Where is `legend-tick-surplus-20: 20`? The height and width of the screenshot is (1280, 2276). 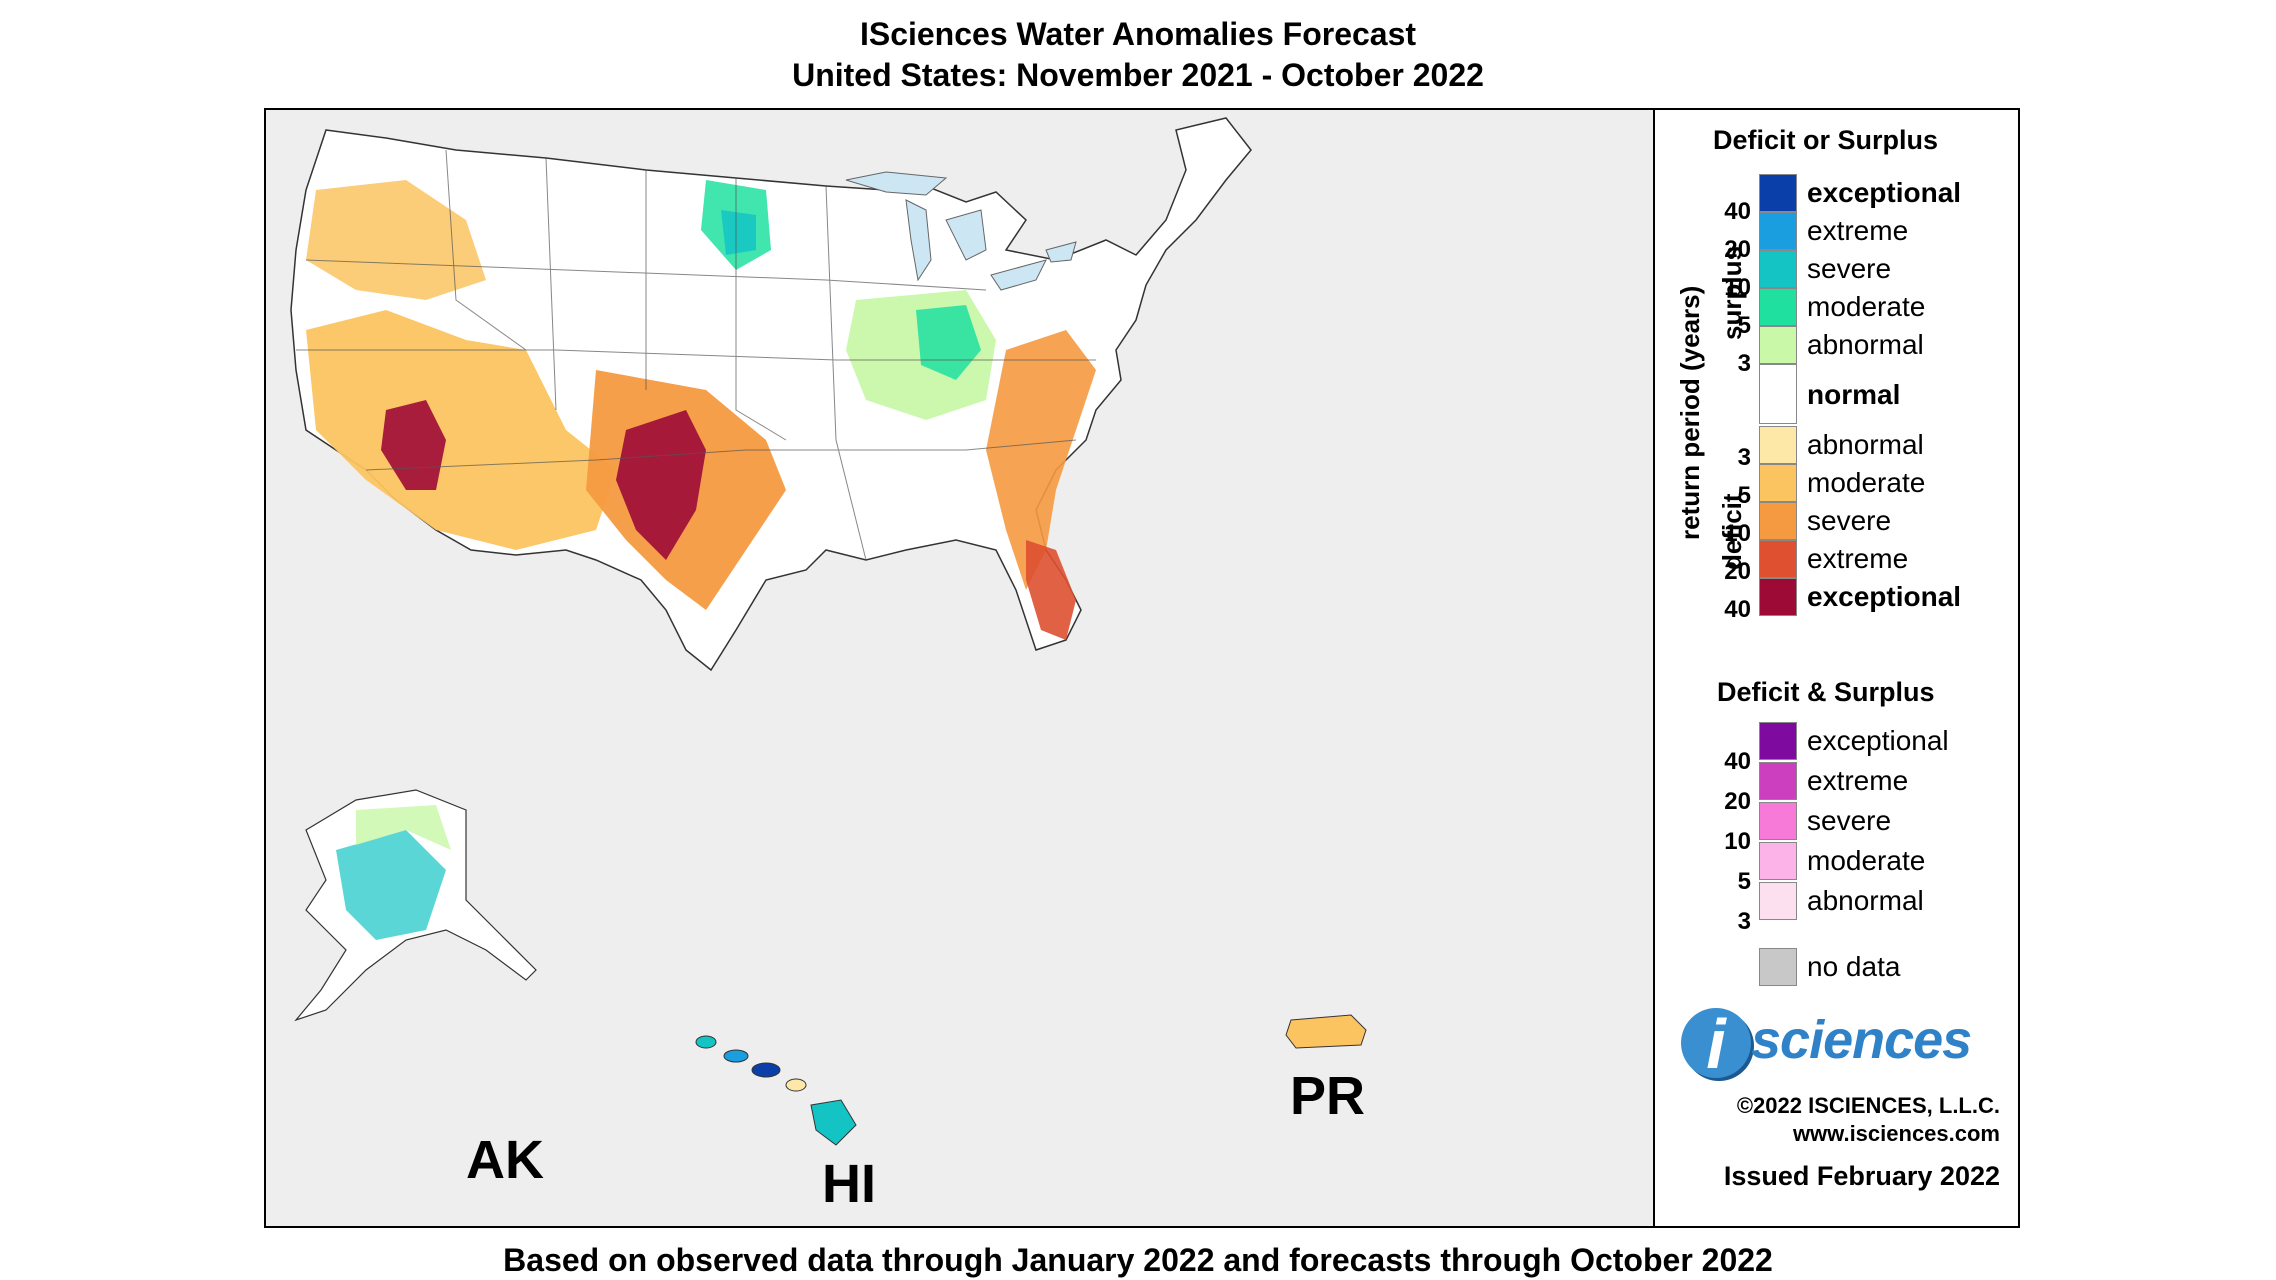
legend-tick-surplus-20: 20 is located at coordinates (1737, 249).